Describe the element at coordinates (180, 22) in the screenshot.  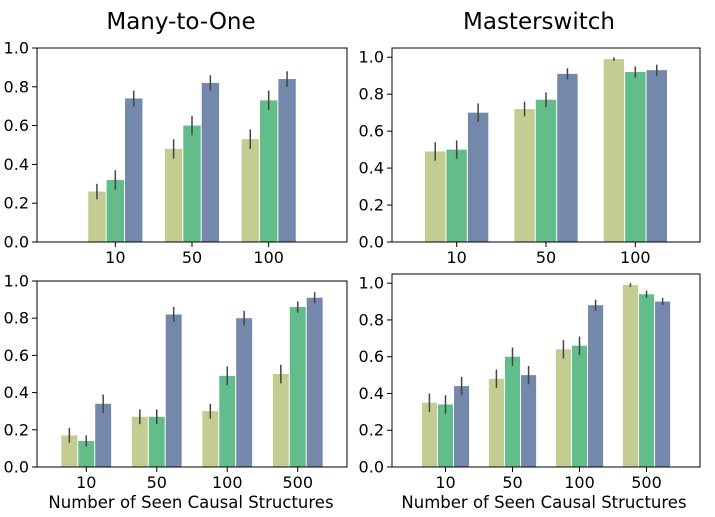
I see `column-title-left: Many-to-One` at that location.